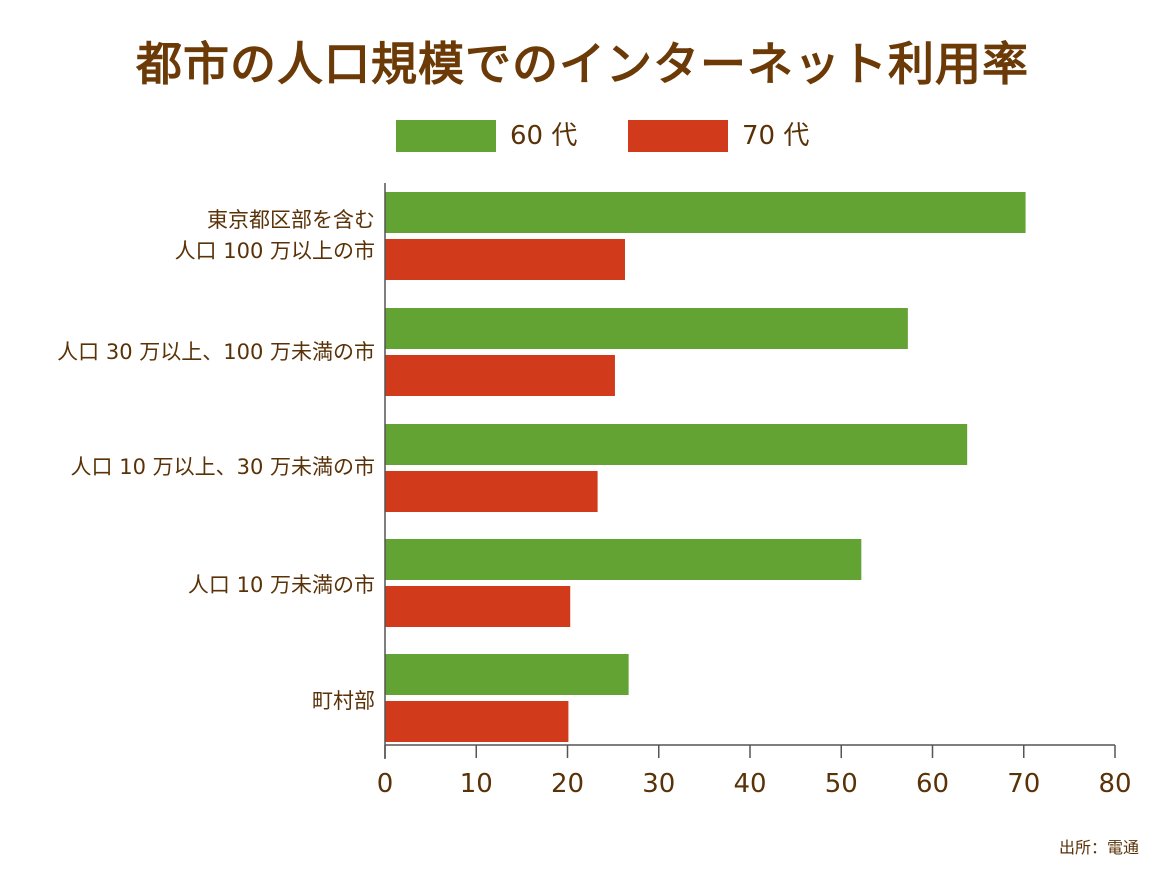  I want to click on category-label-4: 人口 10 万未満の市, so click(187, 585).